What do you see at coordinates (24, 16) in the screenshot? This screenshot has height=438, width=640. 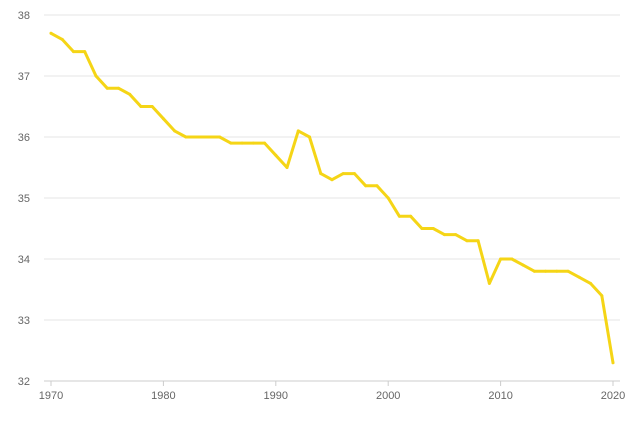 I see `y-tick-label: 38` at bounding box center [24, 16].